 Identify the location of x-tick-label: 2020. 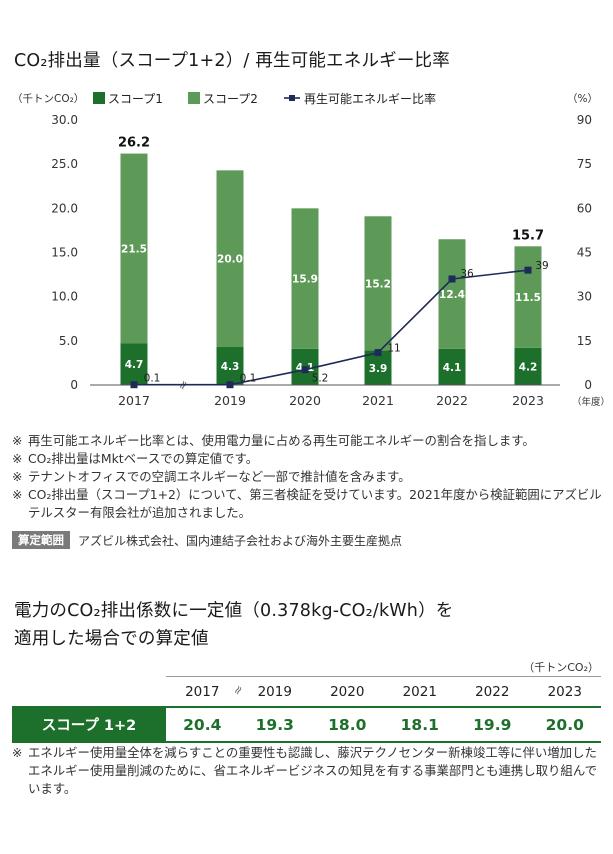
(305, 400).